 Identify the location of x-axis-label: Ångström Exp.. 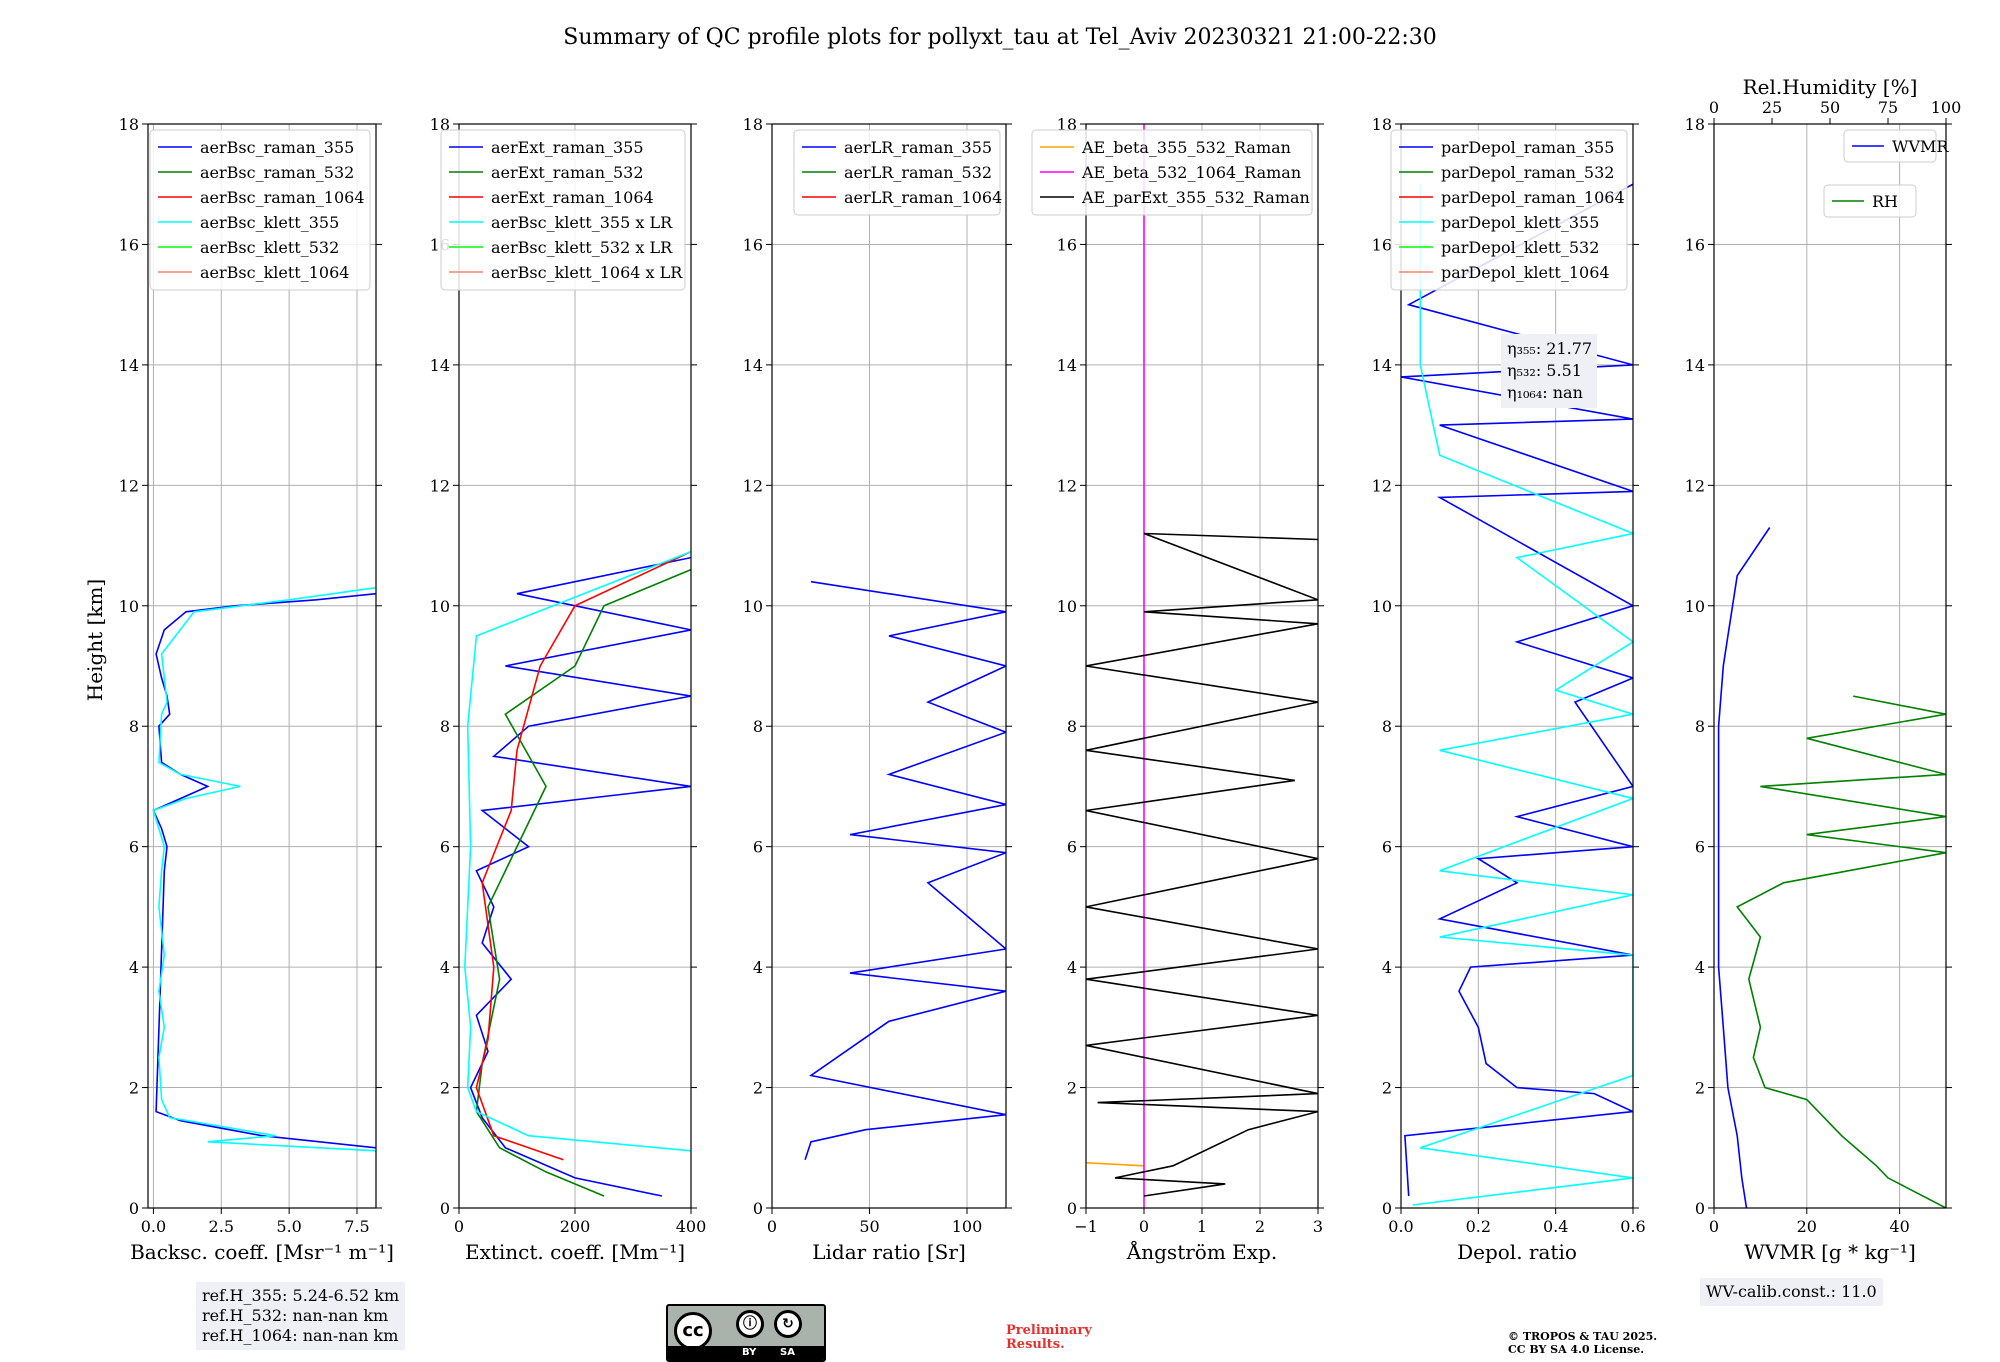
(1201, 1251).